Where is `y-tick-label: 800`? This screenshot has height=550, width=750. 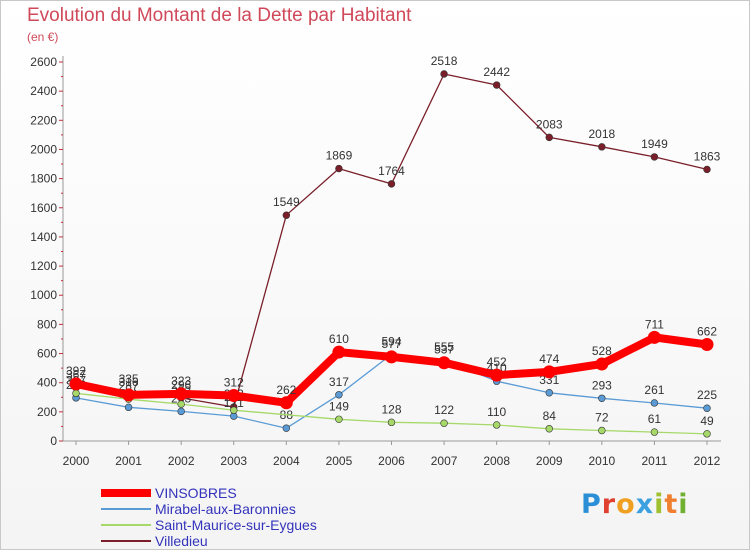
y-tick-label: 800 is located at coordinates (47, 324).